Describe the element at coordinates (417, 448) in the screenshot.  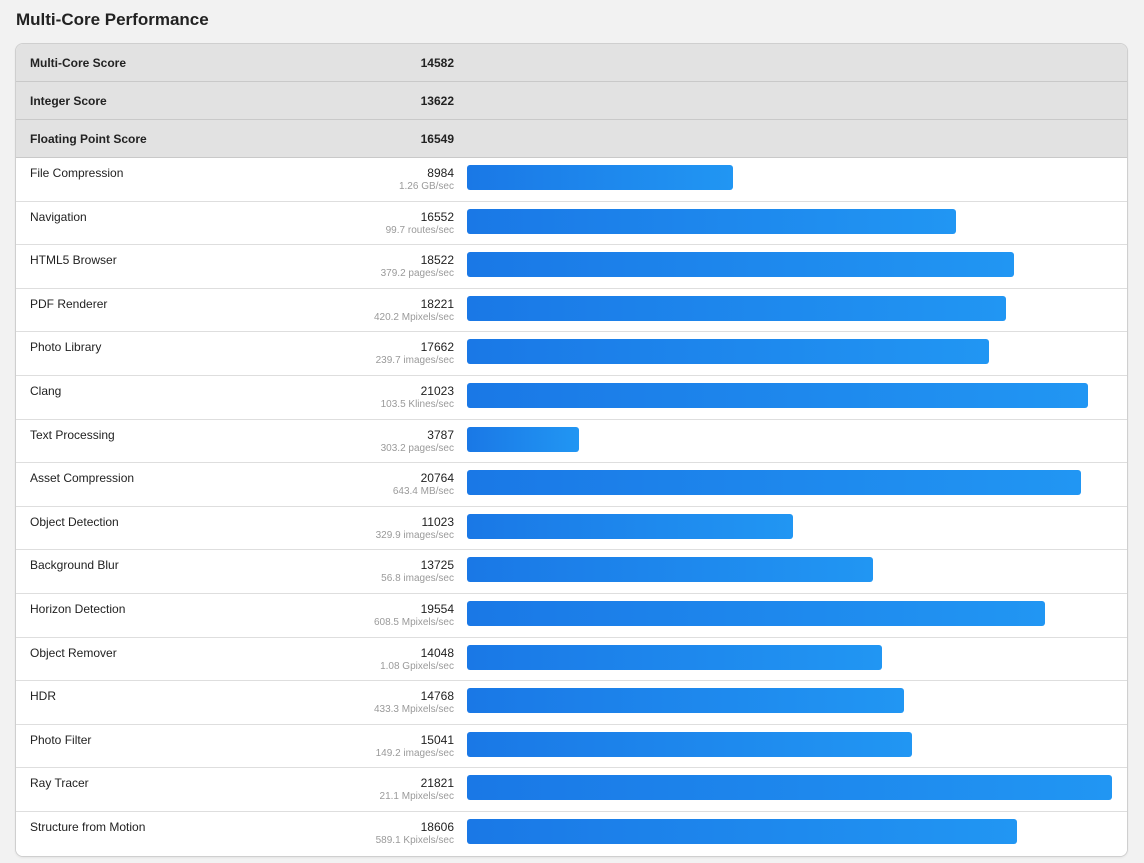
I see `benchmark-rate: 303.2 pages/sec` at that location.